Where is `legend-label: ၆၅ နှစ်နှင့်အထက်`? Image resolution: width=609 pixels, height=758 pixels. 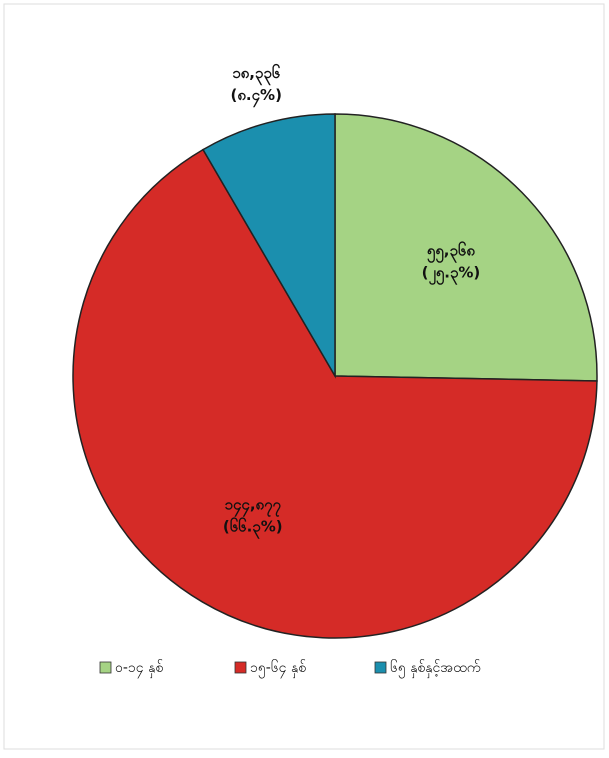
legend-label: ၆၅ နှစ်နှင့်အထက် is located at coordinates (435, 669).